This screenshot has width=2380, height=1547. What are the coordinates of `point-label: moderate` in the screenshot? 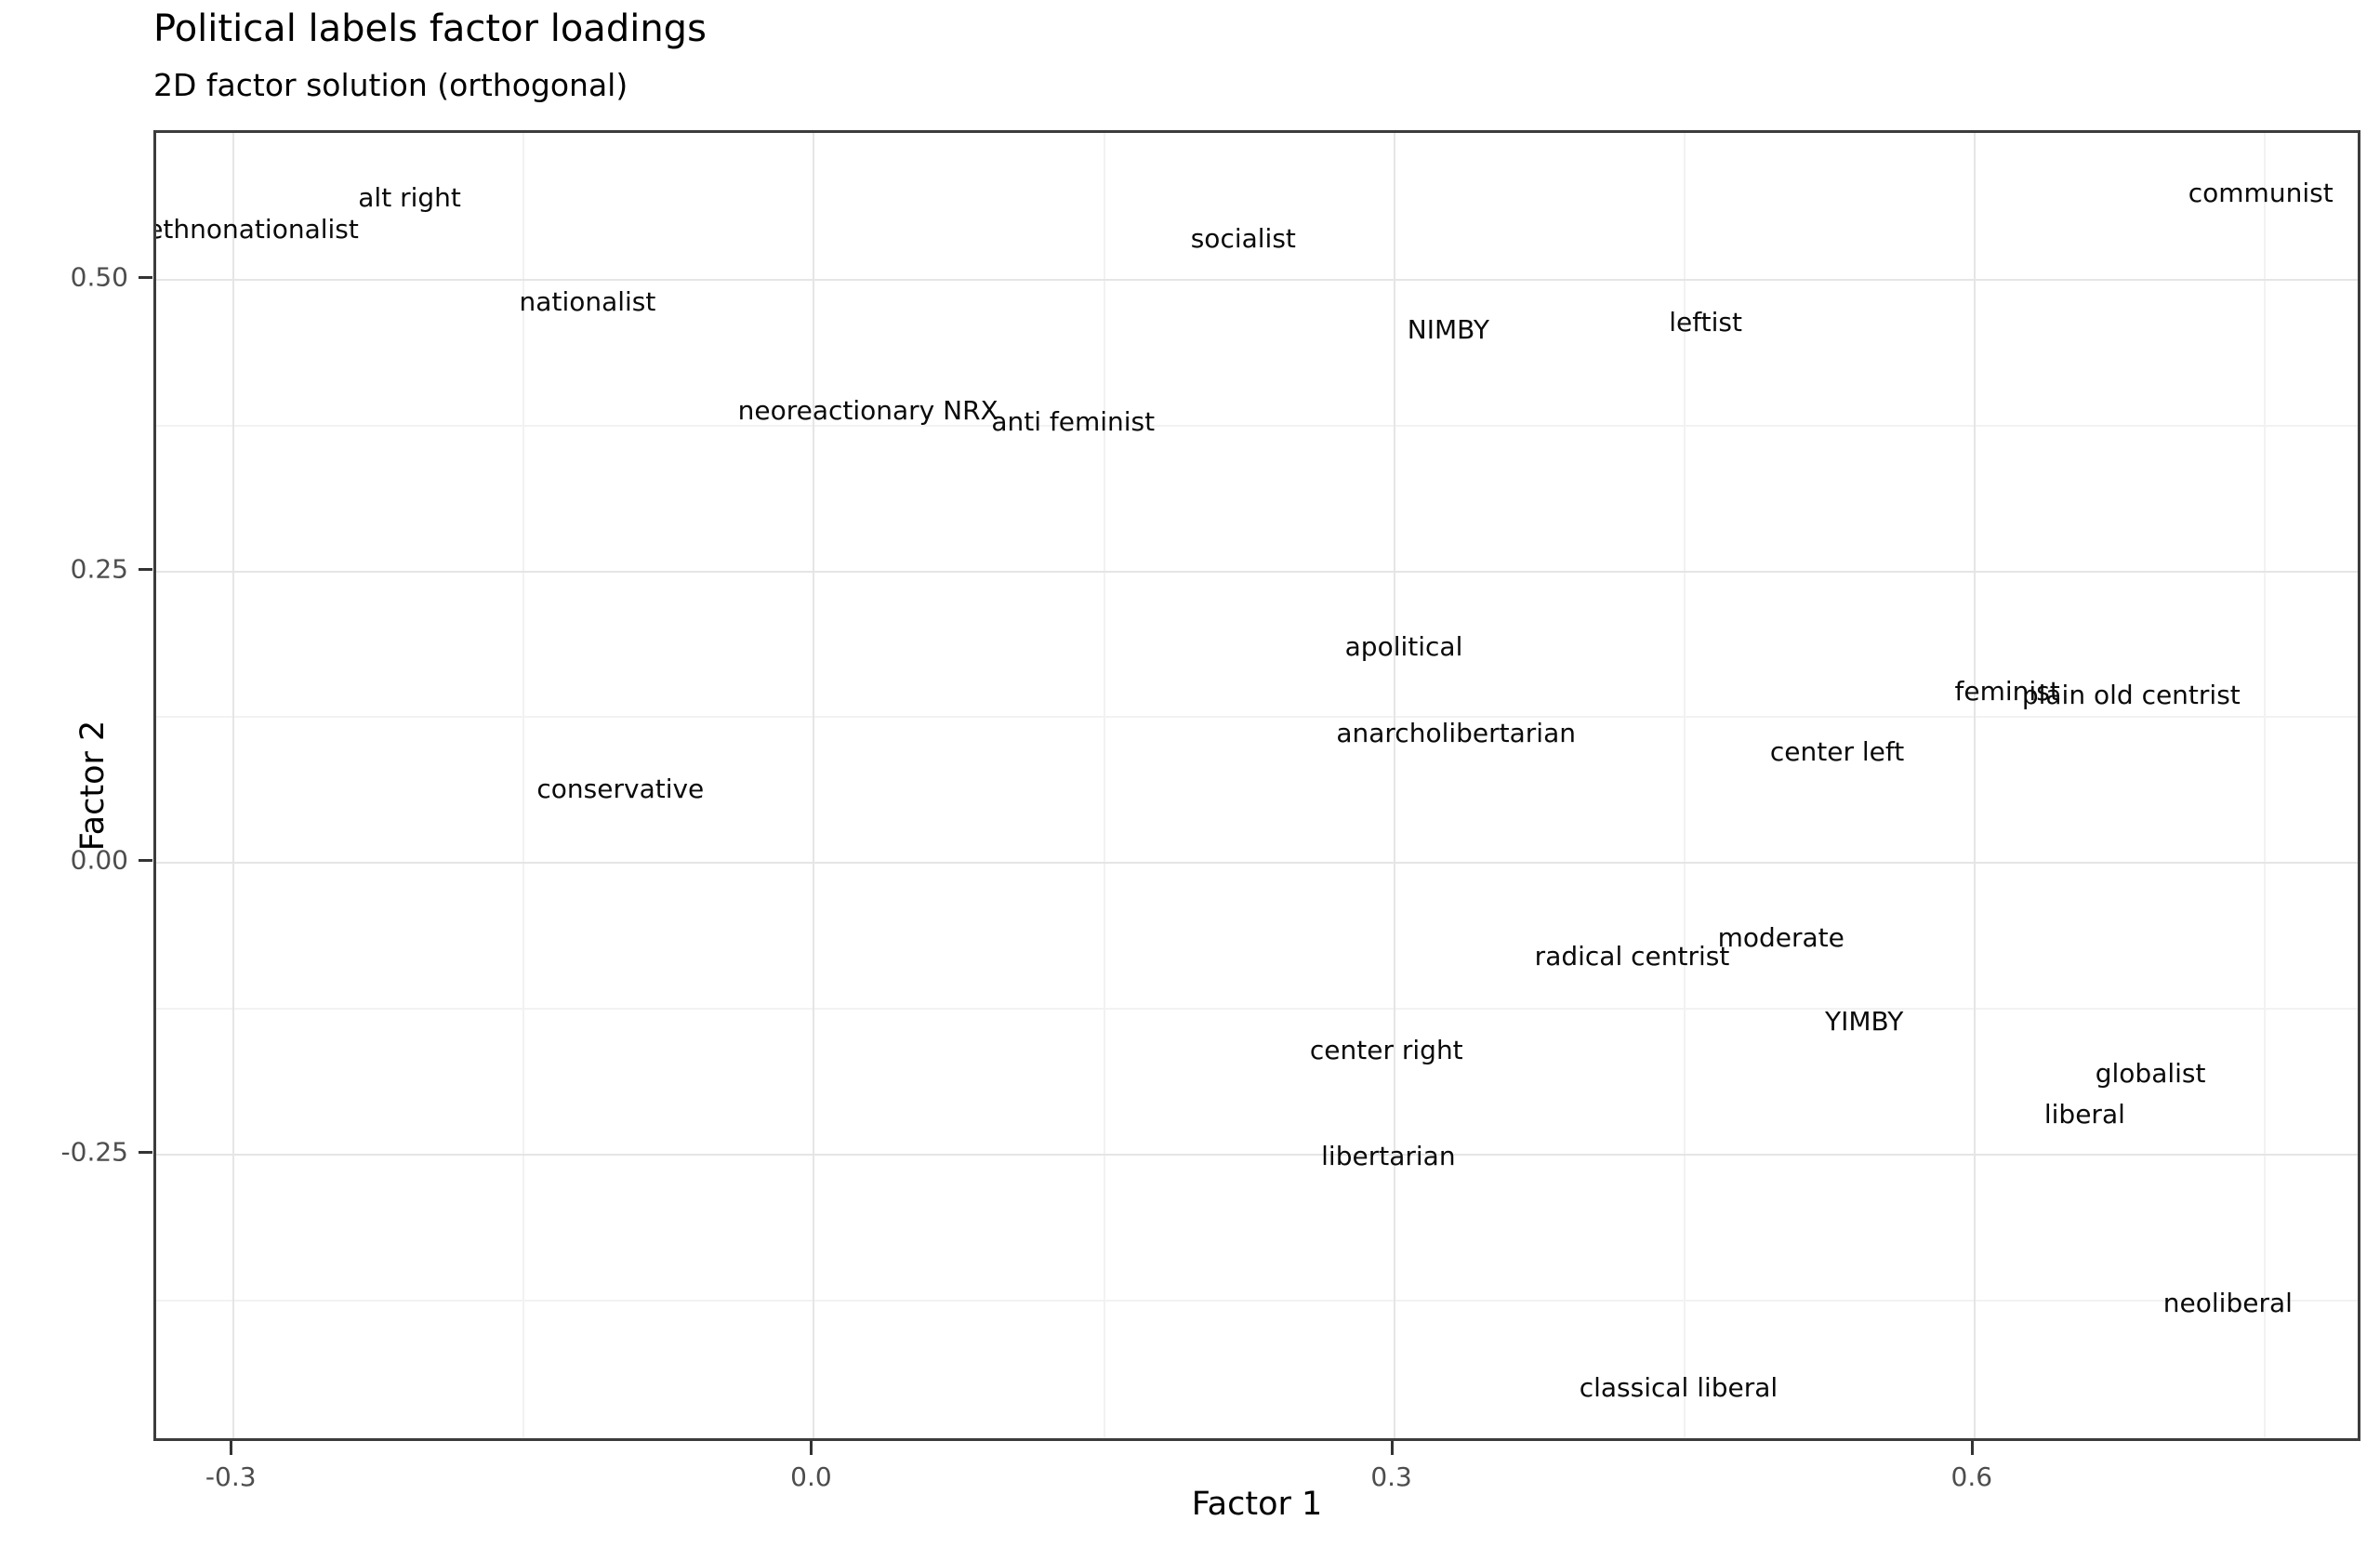 It's located at (1780, 937).